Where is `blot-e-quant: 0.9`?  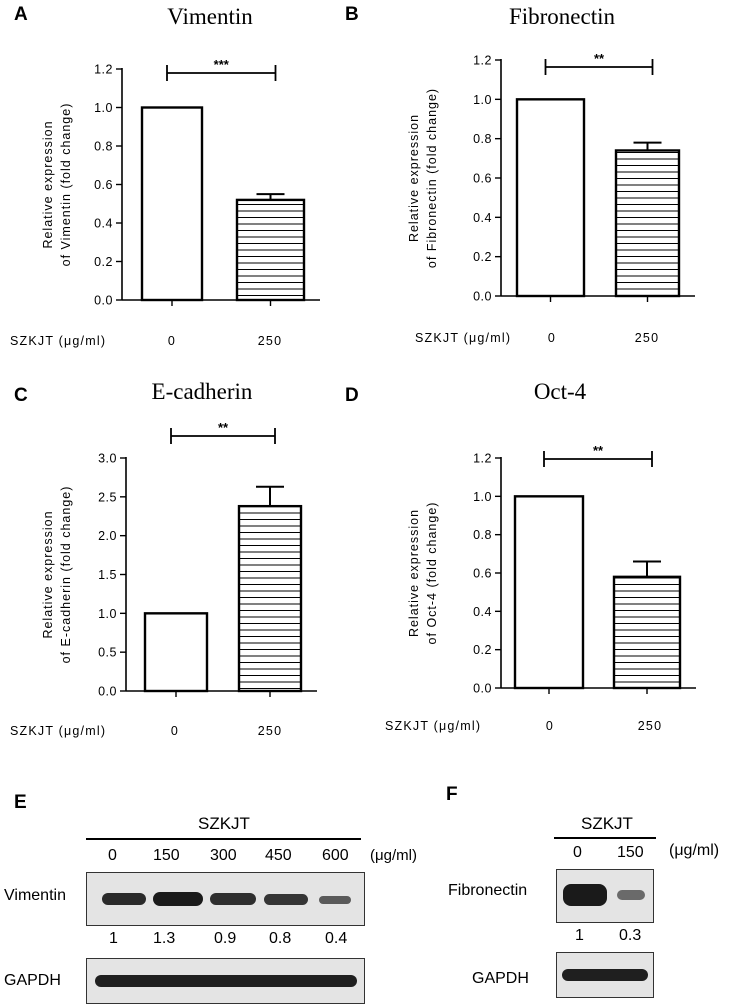 blot-e-quant: 0.9 is located at coordinates (225, 938).